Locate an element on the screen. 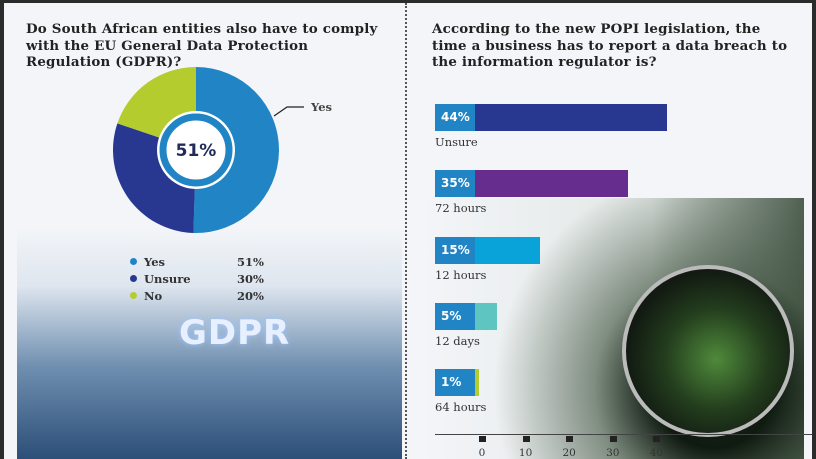 The width and height of the screenshot is (816, 459). legend-label: Unsure is located at coordinates (167, 278).